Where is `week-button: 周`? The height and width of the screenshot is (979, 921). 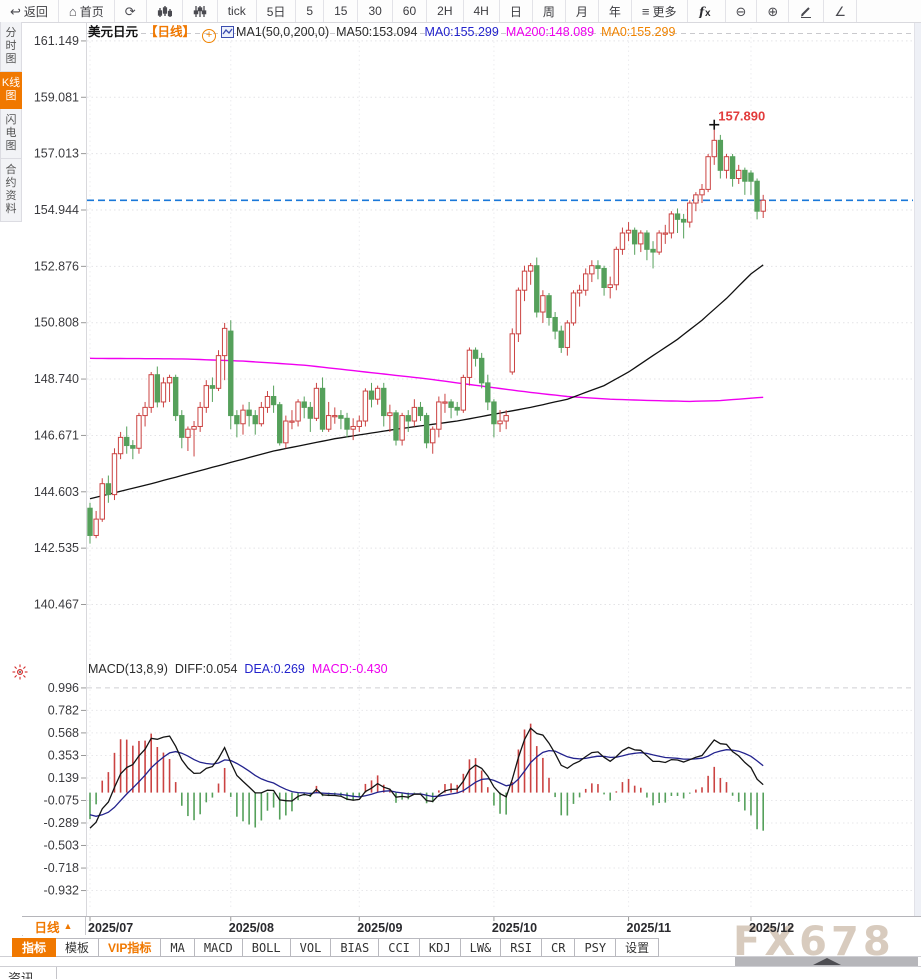
week-button: 周 is located at coordinates (549, 11).